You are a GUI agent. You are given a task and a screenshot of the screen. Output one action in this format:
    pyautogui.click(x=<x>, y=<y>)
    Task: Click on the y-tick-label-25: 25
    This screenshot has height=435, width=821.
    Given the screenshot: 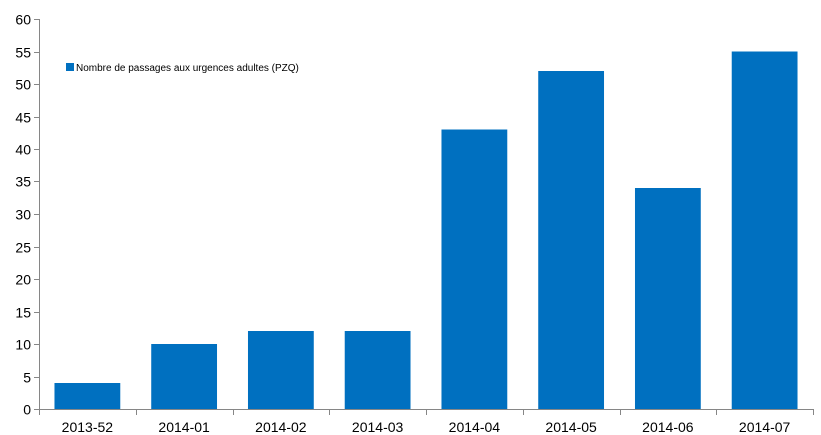 What is the action you would take?
    pyautogui.click(x=23, y=248)
    